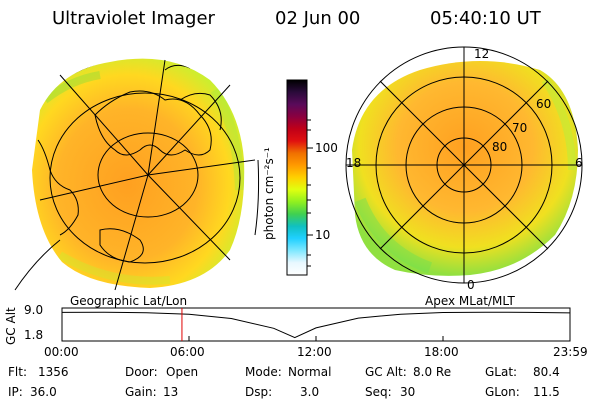 The image size is (600, 400). Describe the element at coordinates (546, 372) in the screenshot. I see `glat-value: 80.4` at that location.